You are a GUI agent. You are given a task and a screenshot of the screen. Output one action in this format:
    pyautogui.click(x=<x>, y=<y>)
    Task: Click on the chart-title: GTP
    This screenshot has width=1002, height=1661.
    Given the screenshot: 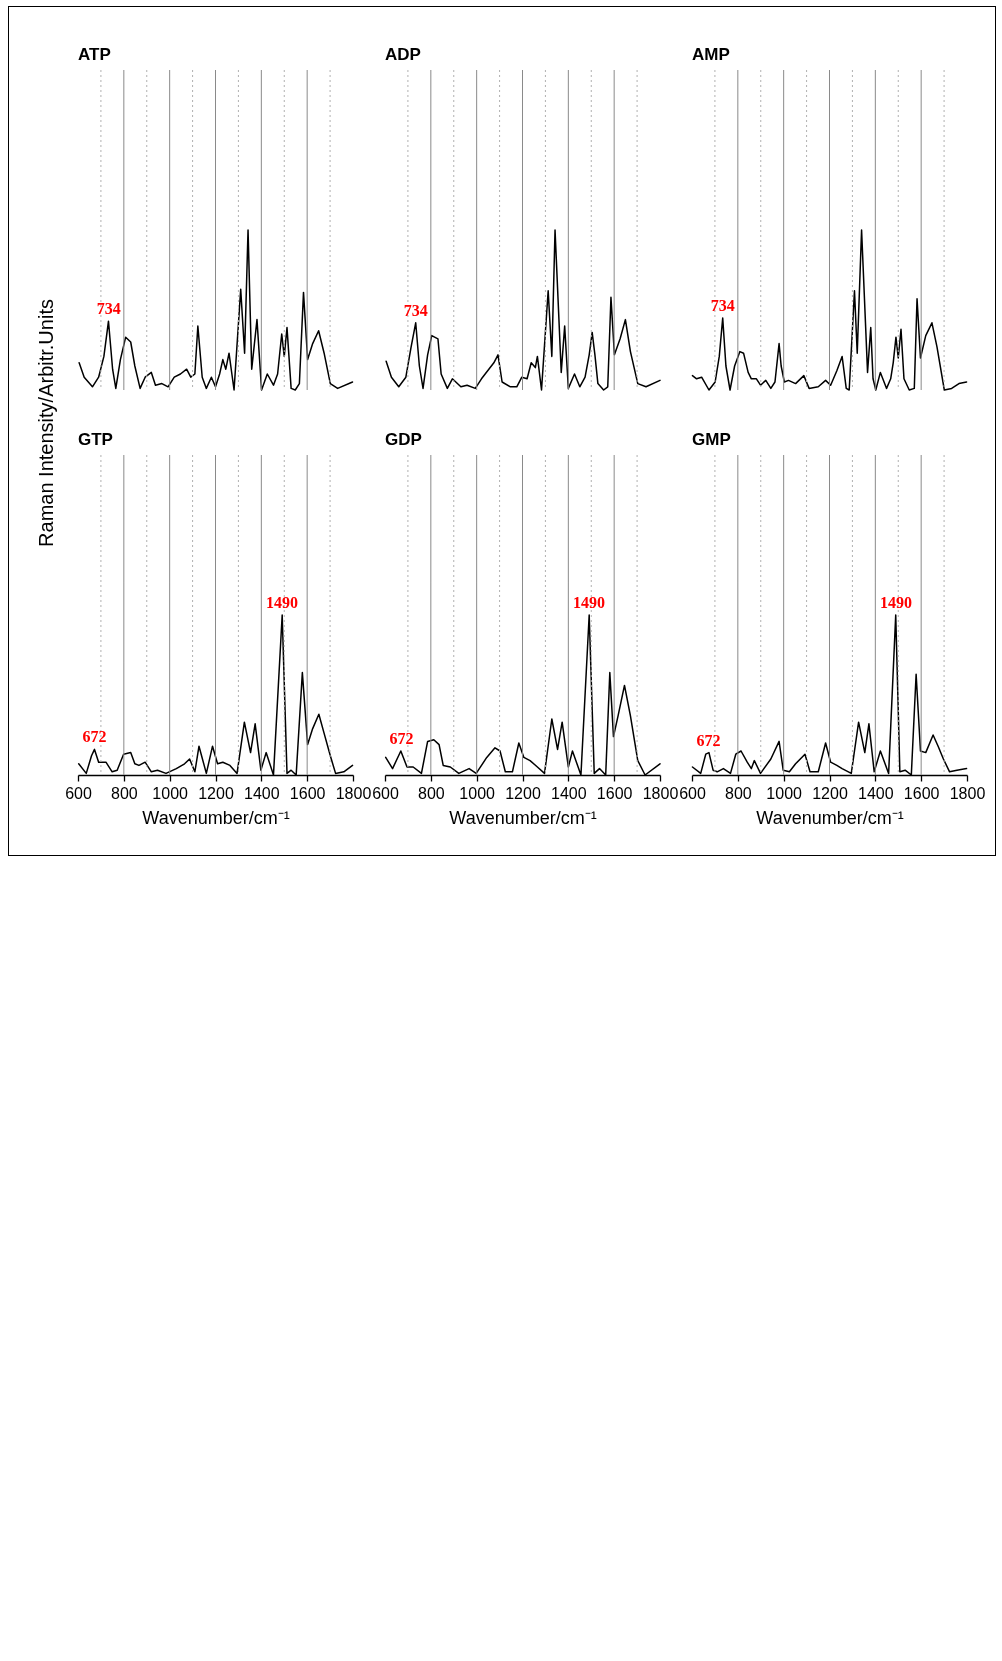 What is the action you would take?
    pyautogui.click(x=95, y=439)
    